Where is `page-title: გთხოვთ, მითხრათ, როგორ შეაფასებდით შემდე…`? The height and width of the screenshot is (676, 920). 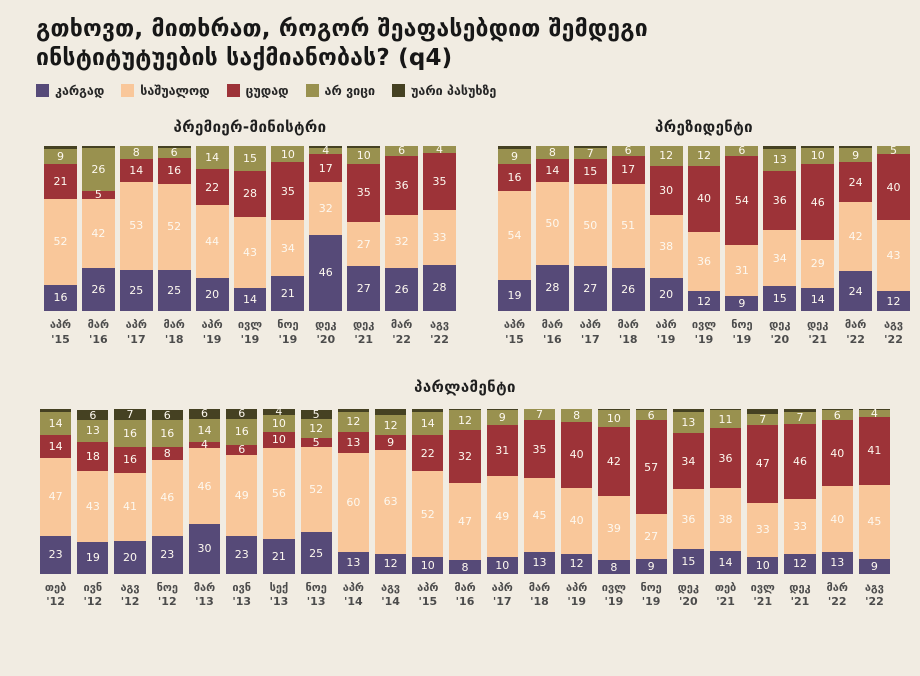 page-title: გთხოვთ, მითხრათ, როგორ შეაფასებდით შემდე… is located at coordinates (460, 44).